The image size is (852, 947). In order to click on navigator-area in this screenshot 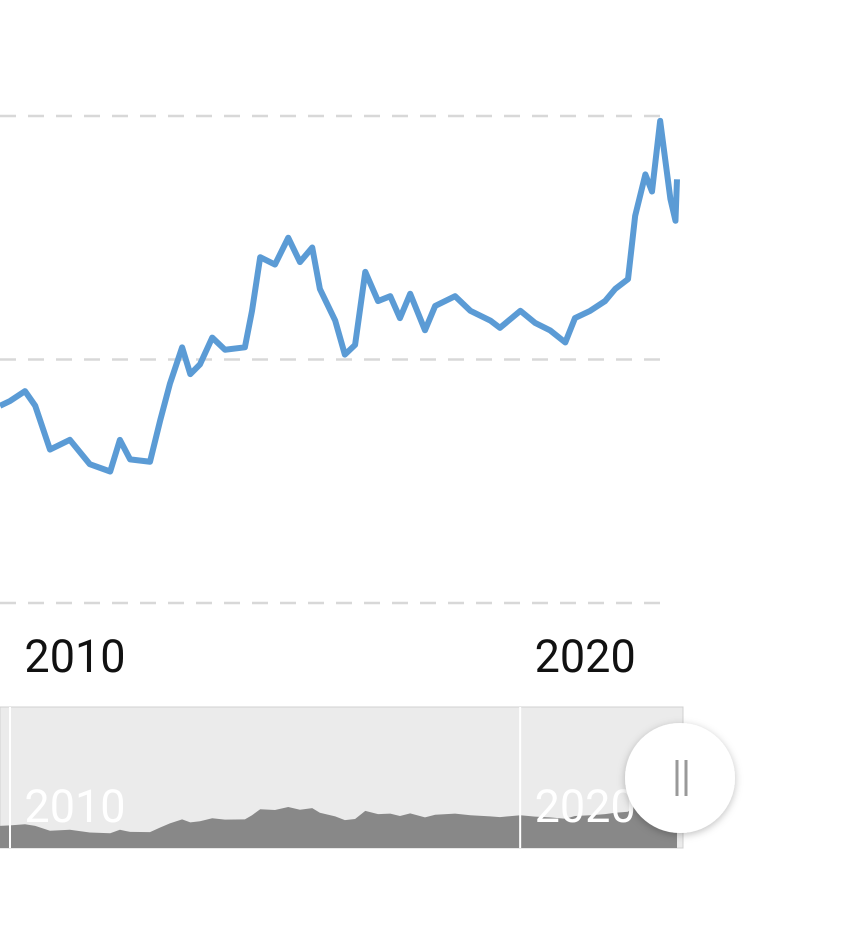, I will do `click(338, 820)`.